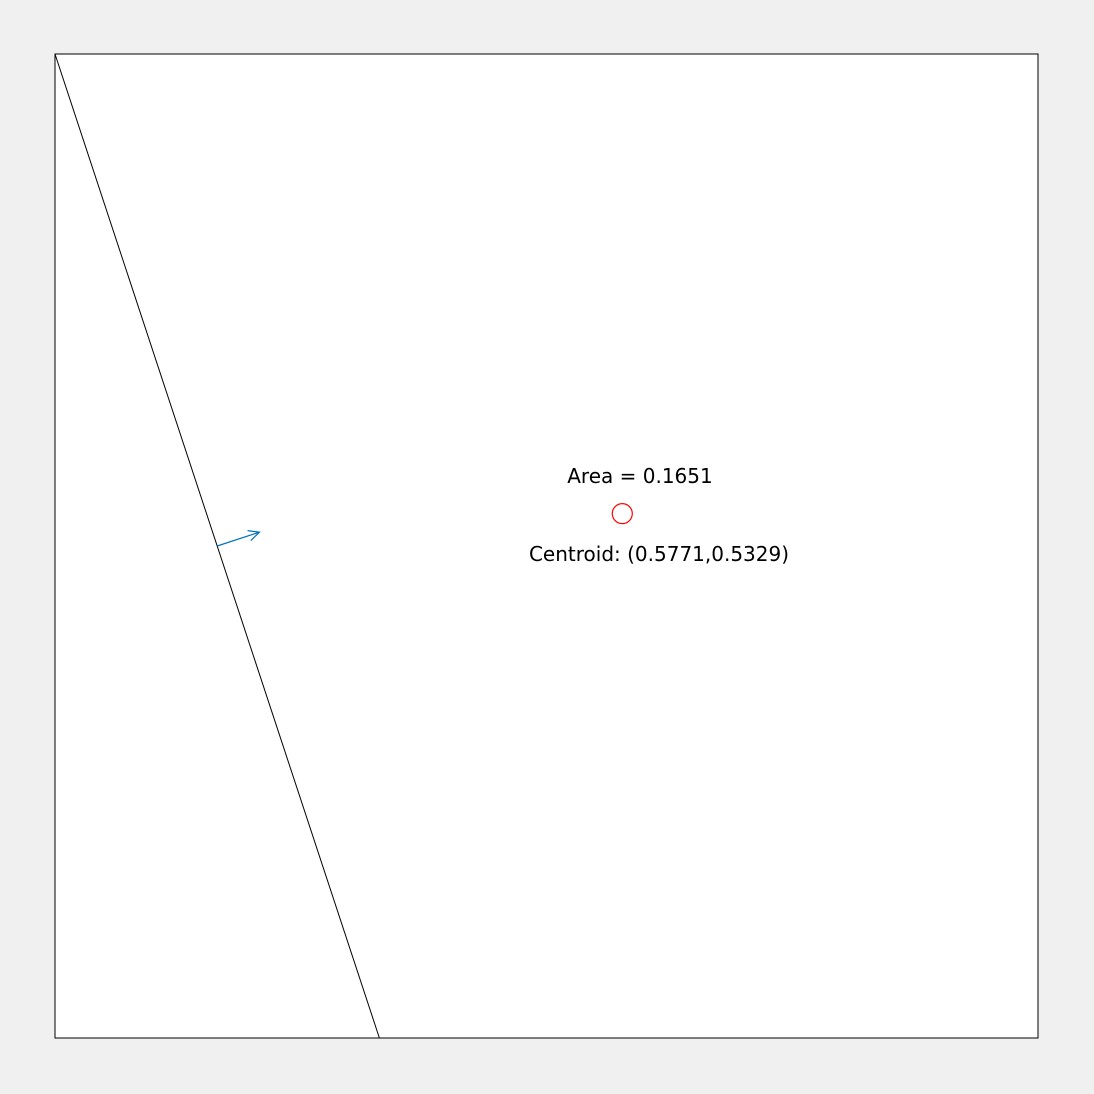  I want to click on centroid-marker, so click(622, 514).